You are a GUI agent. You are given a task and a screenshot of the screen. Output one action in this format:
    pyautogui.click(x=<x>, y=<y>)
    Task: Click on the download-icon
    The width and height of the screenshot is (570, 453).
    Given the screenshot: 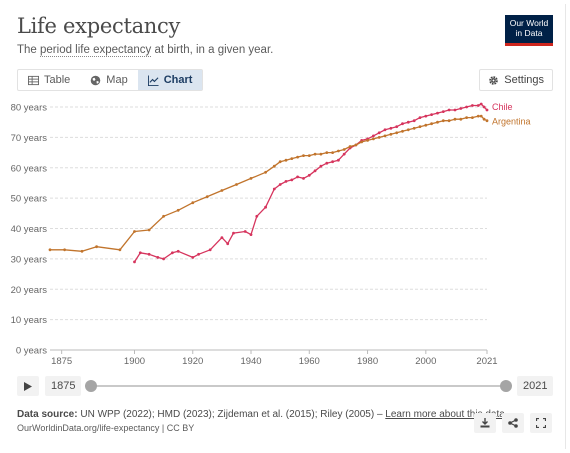 What is the action you would take?
    pyautogui.click(x=485, y=423)
    